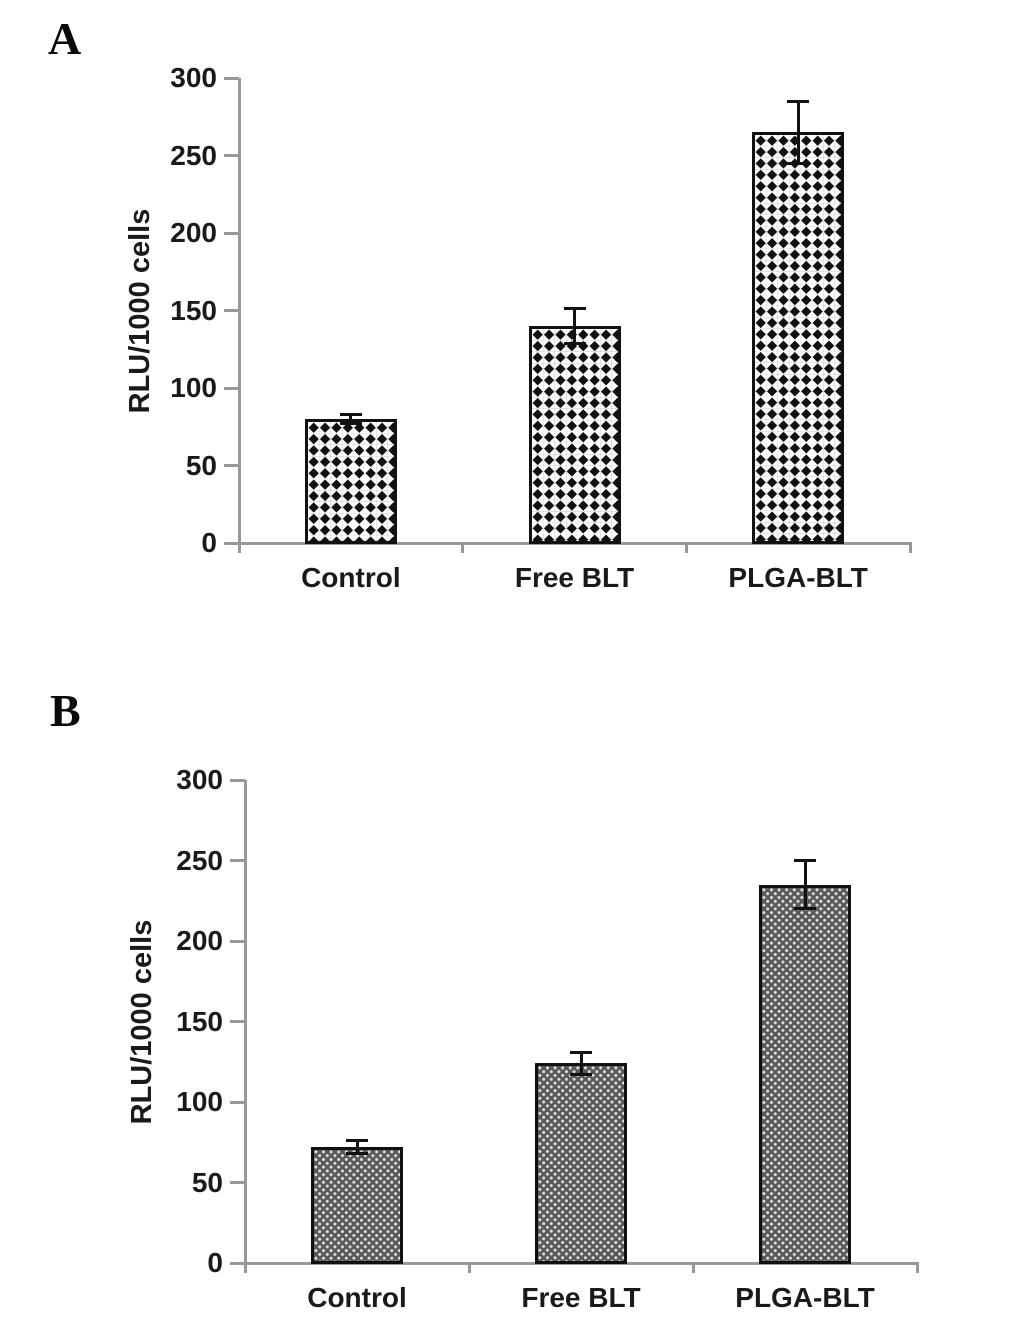 The image size is (1033, 1319). What do you see at coordinates (142, 1021) in the screenshot?
I see `y-axis-title: RLU/1000 cells` at bounding box center [142, 1021].